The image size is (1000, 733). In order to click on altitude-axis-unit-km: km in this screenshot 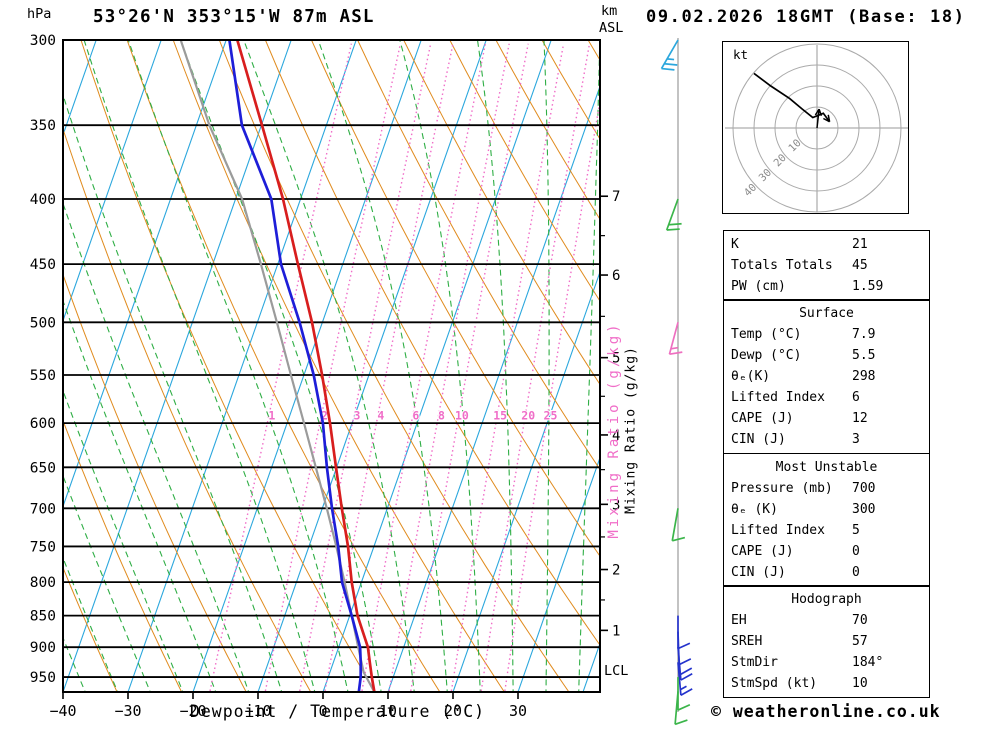, I will do `click(609, 11)`.